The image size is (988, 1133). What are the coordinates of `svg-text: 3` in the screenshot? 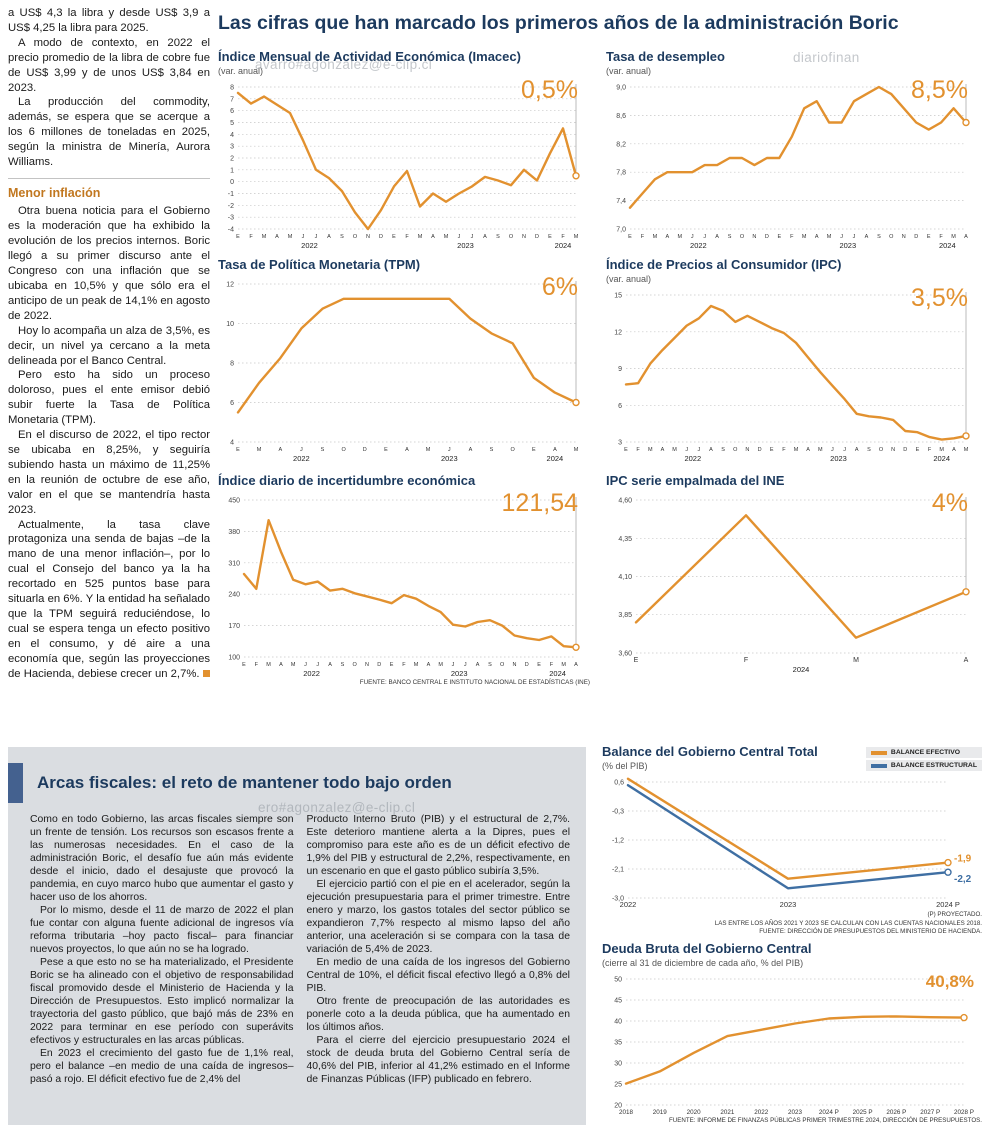 It's located at (620, 442).